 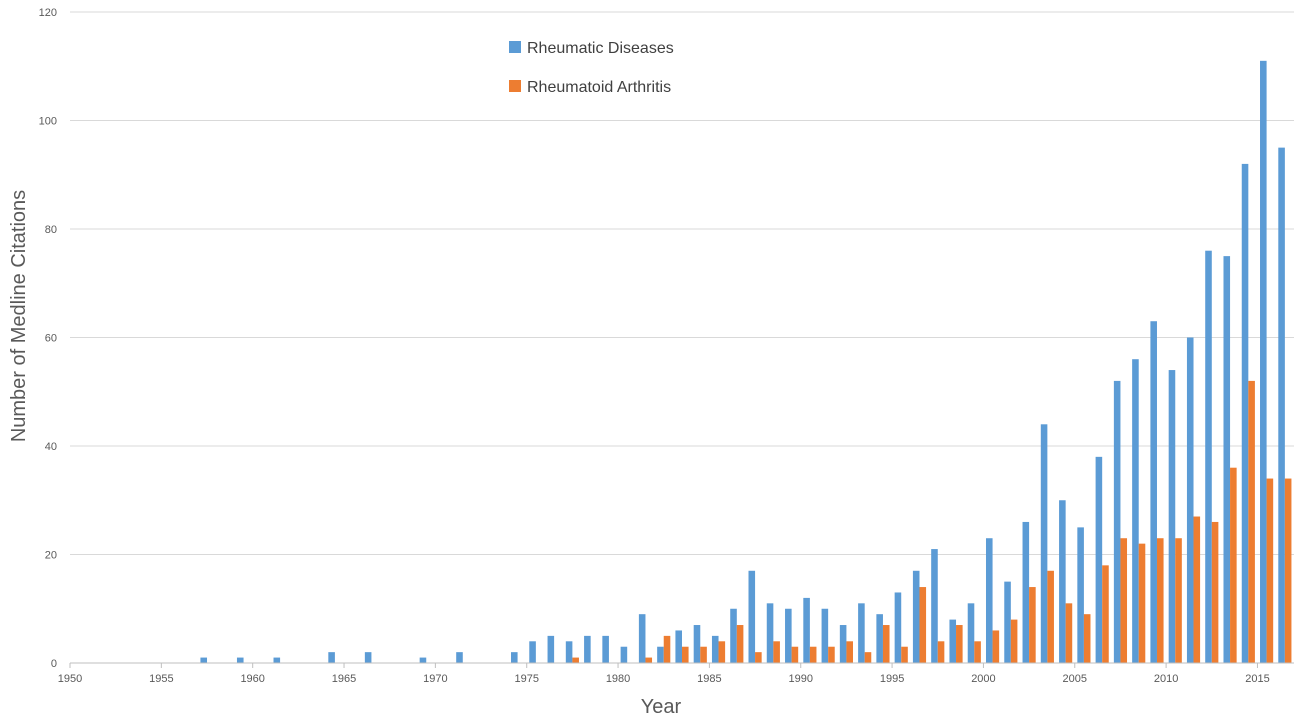 I want to click on x-tick-label: 2005, so click(x=1075, y=679).